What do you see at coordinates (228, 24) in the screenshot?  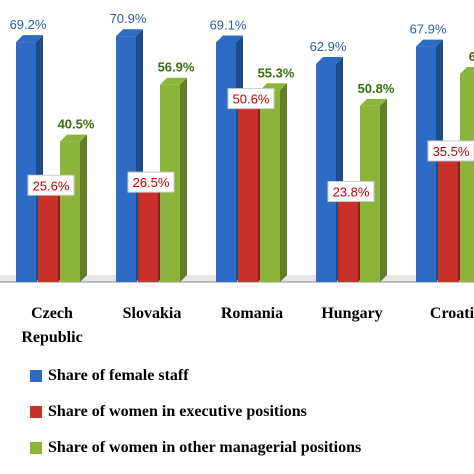 I see `data-label: 69.1%` at bounding box center [228, 24].